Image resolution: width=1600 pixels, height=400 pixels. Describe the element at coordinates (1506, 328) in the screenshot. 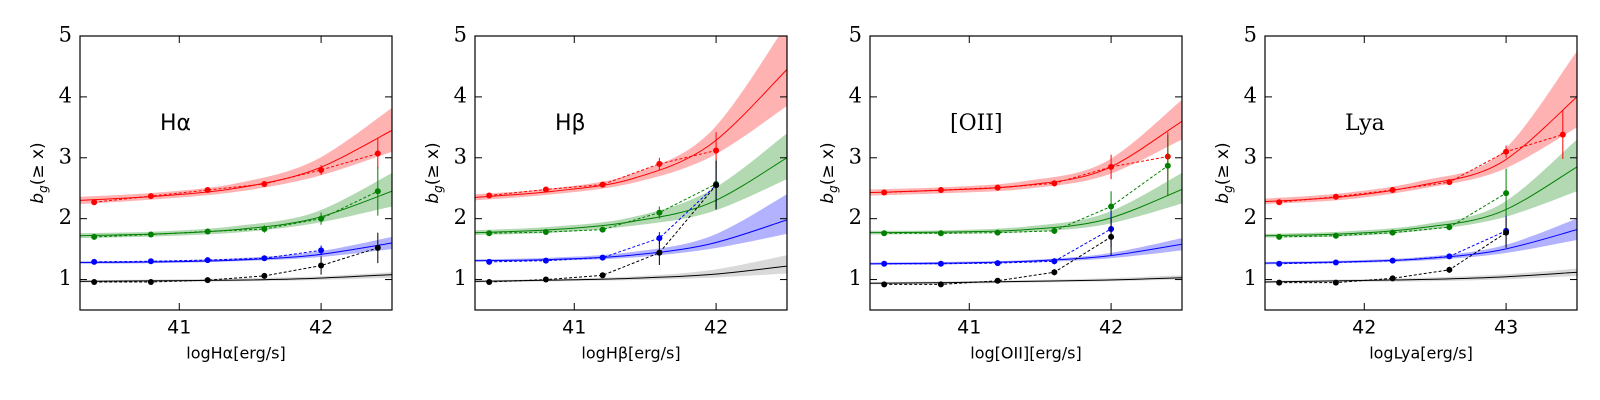

I see `x-tick-label: 43` at that location.